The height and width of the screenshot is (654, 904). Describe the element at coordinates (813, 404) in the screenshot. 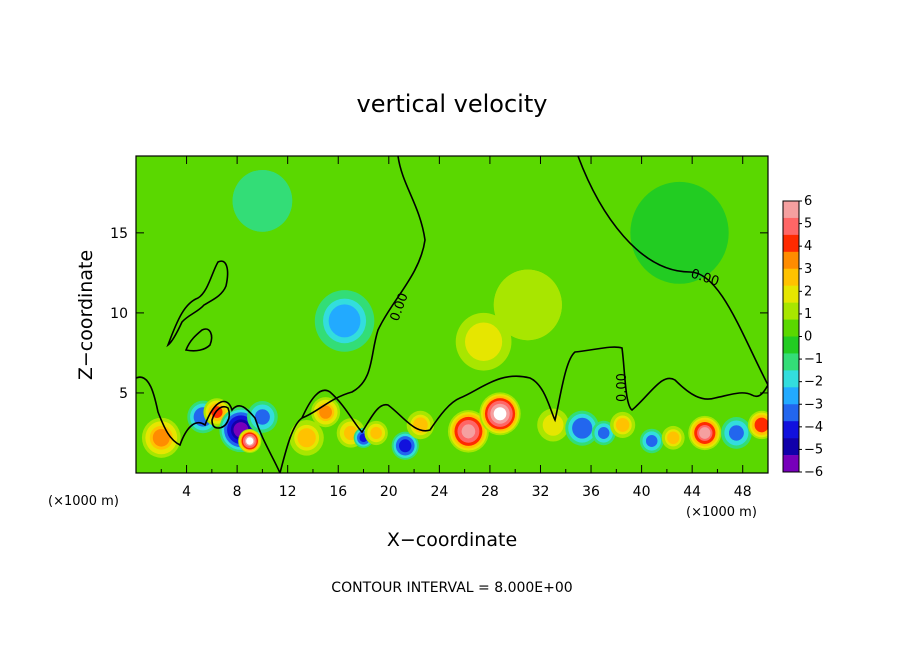

I see `colorbar-label: −3` at that location.